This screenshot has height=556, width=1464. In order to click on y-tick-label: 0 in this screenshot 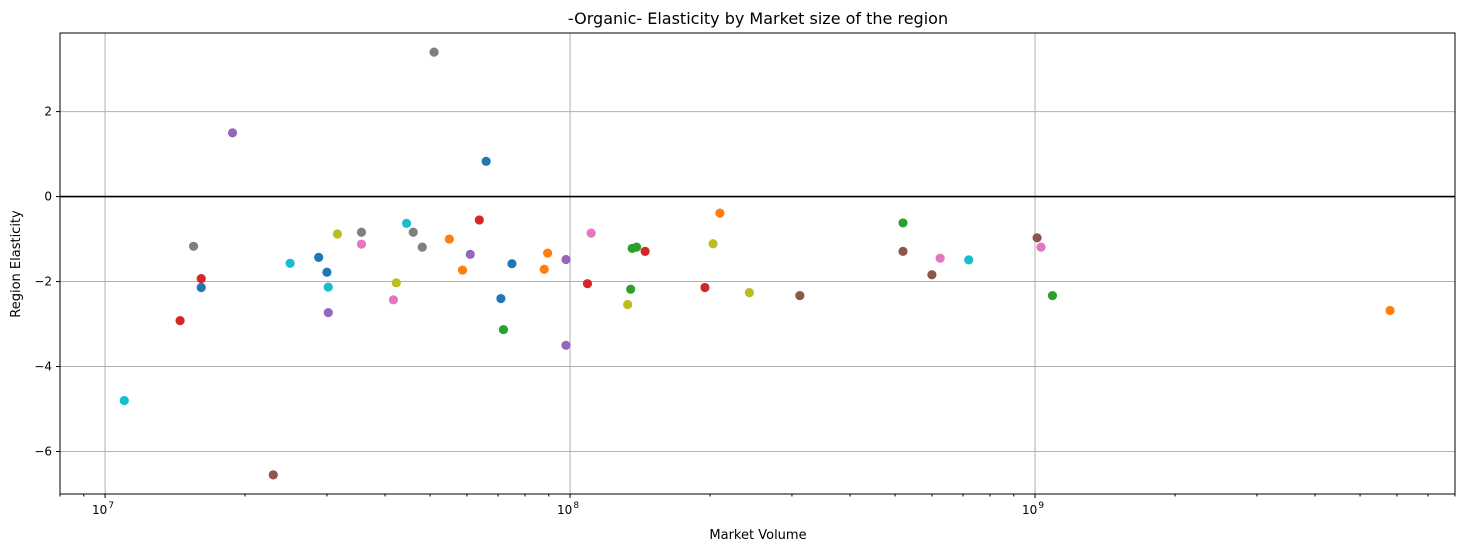, I will do `click(48, 197)`.